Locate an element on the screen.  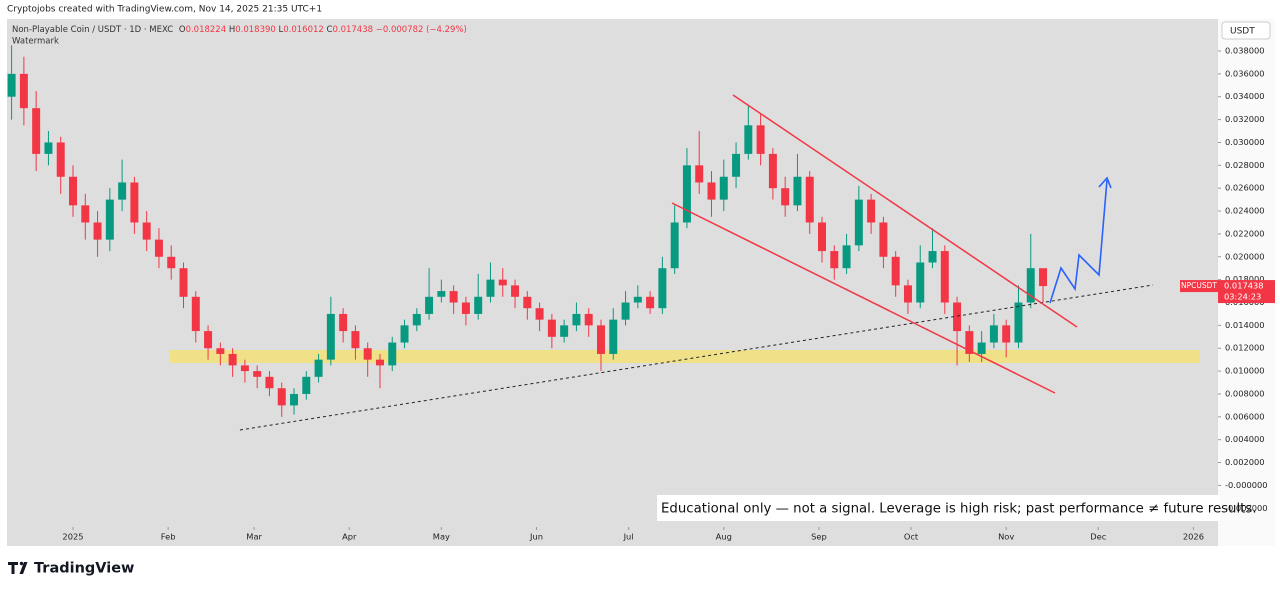
ohlc-value: 0.018390 is located at coordinates (255, 30).